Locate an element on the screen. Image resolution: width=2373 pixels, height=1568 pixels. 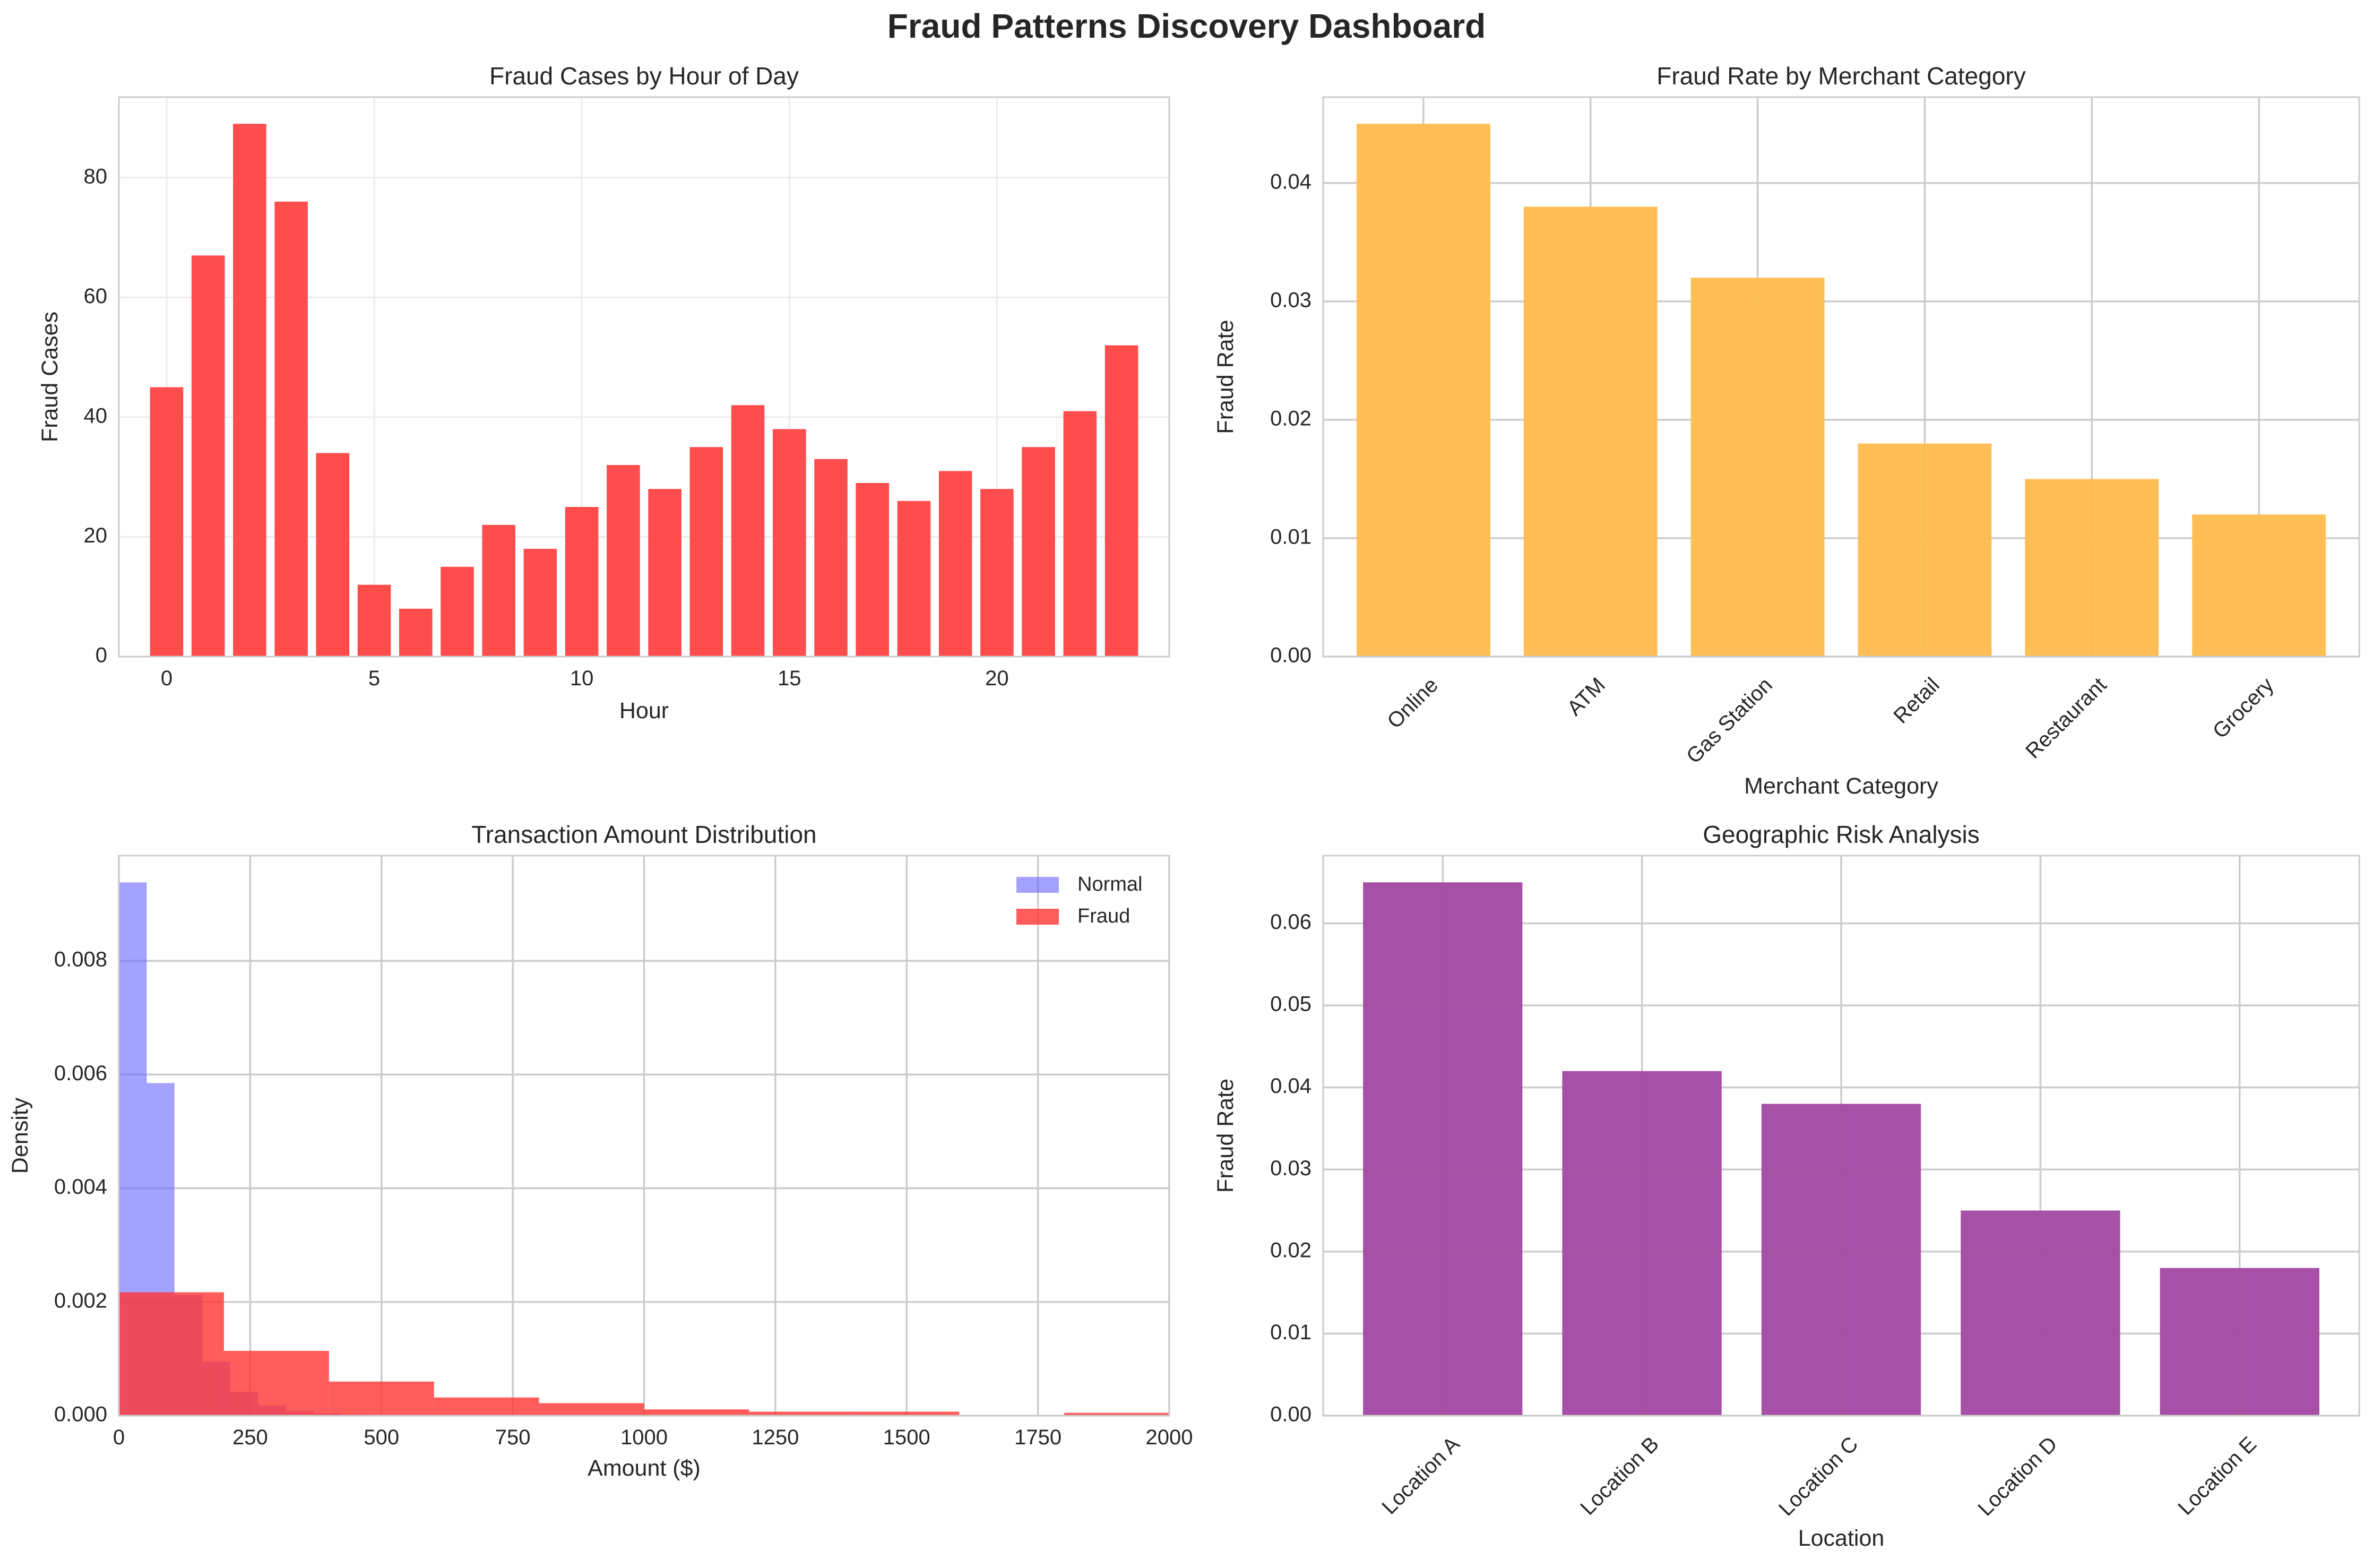
amount-chart-xtick-label: 500 is located at coordinates (381, 1438).